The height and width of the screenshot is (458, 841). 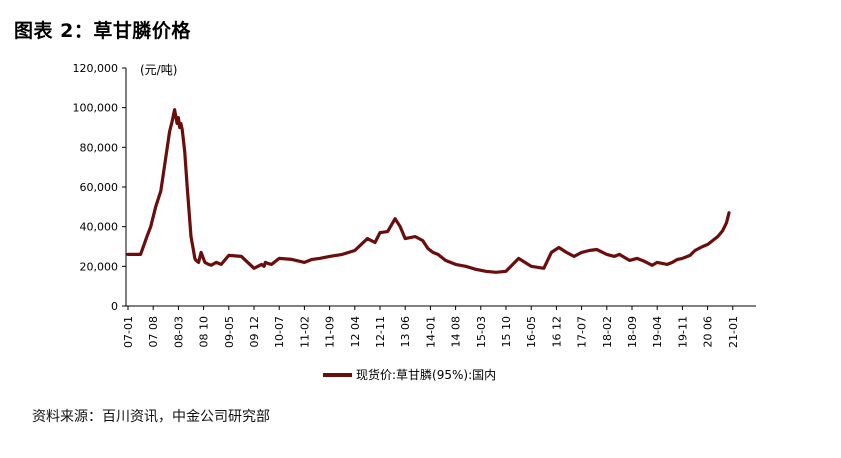 I want to click on x-tick-label: 21-01, so click(x=733, y=332).